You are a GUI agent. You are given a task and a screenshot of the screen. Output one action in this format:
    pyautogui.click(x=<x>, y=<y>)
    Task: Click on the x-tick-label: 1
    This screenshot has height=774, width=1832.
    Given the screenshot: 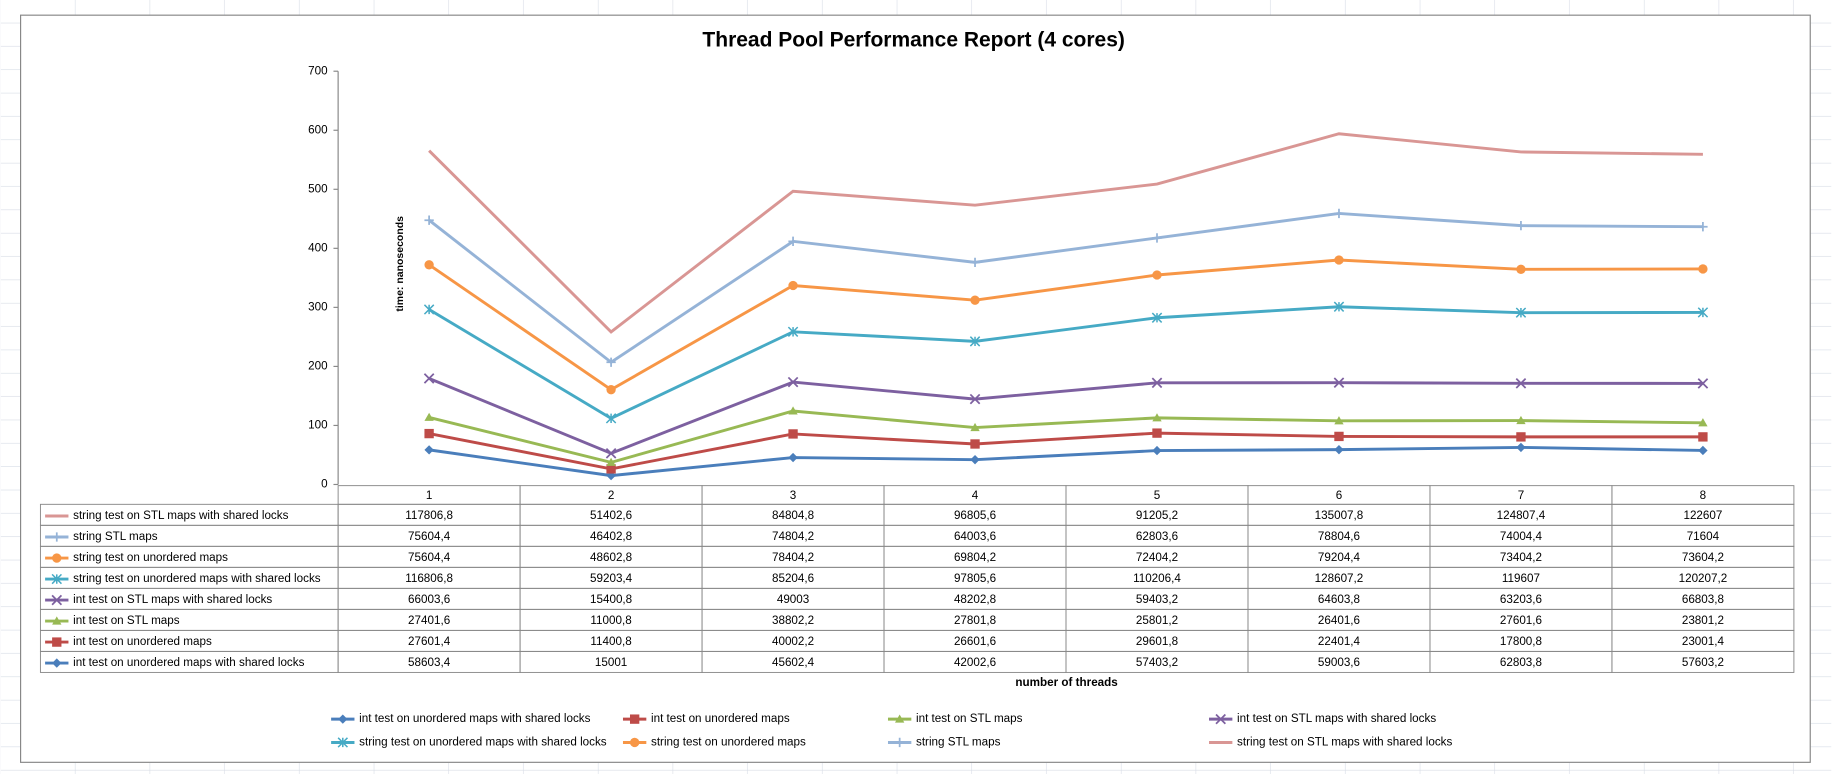 What is the action you would take?
    pyautogui.click(x=429, y=495)
    